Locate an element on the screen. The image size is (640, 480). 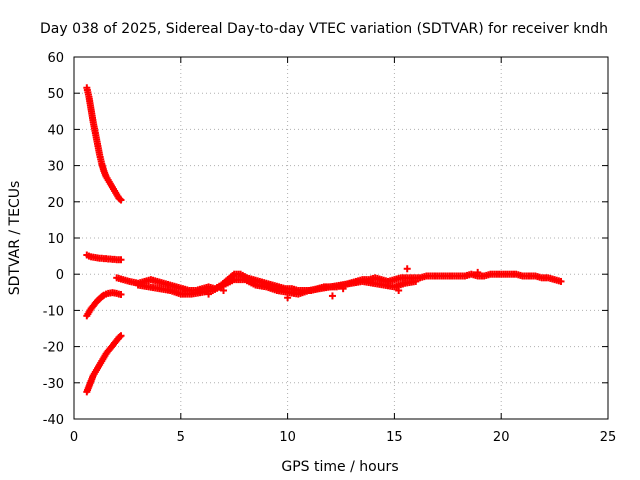
x-axis-label: GPS time / hours is located at coordinates (339, 467).